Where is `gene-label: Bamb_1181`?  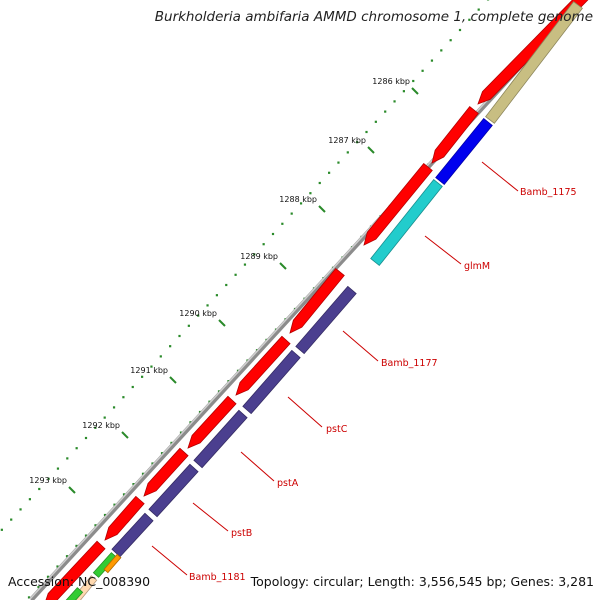
gene-label: Bamb_1181 is located at coordinates (217, 577).